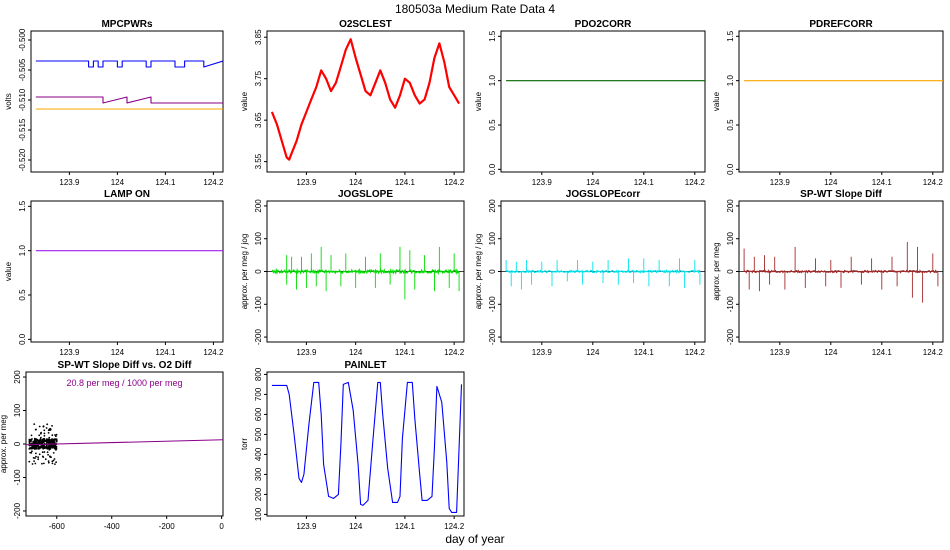  I want to click on x-tick-label: -400, so click(112, 526).